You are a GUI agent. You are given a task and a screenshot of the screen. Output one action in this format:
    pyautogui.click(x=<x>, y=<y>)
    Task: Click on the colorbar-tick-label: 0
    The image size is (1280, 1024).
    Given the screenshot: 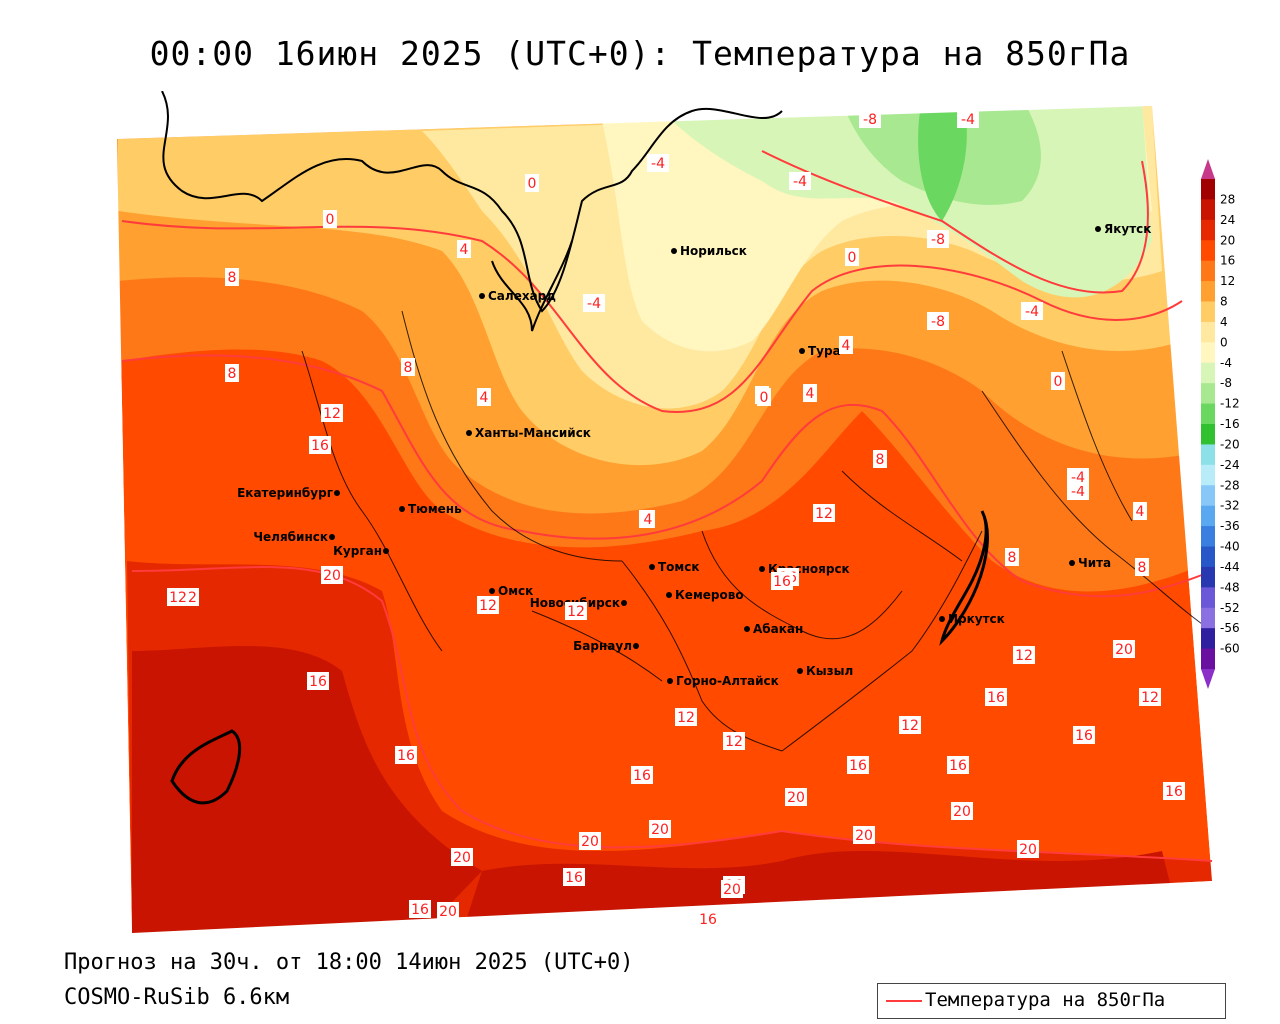 What is the action you would take?
    pyautogui.click(x=1224, y=342)
    